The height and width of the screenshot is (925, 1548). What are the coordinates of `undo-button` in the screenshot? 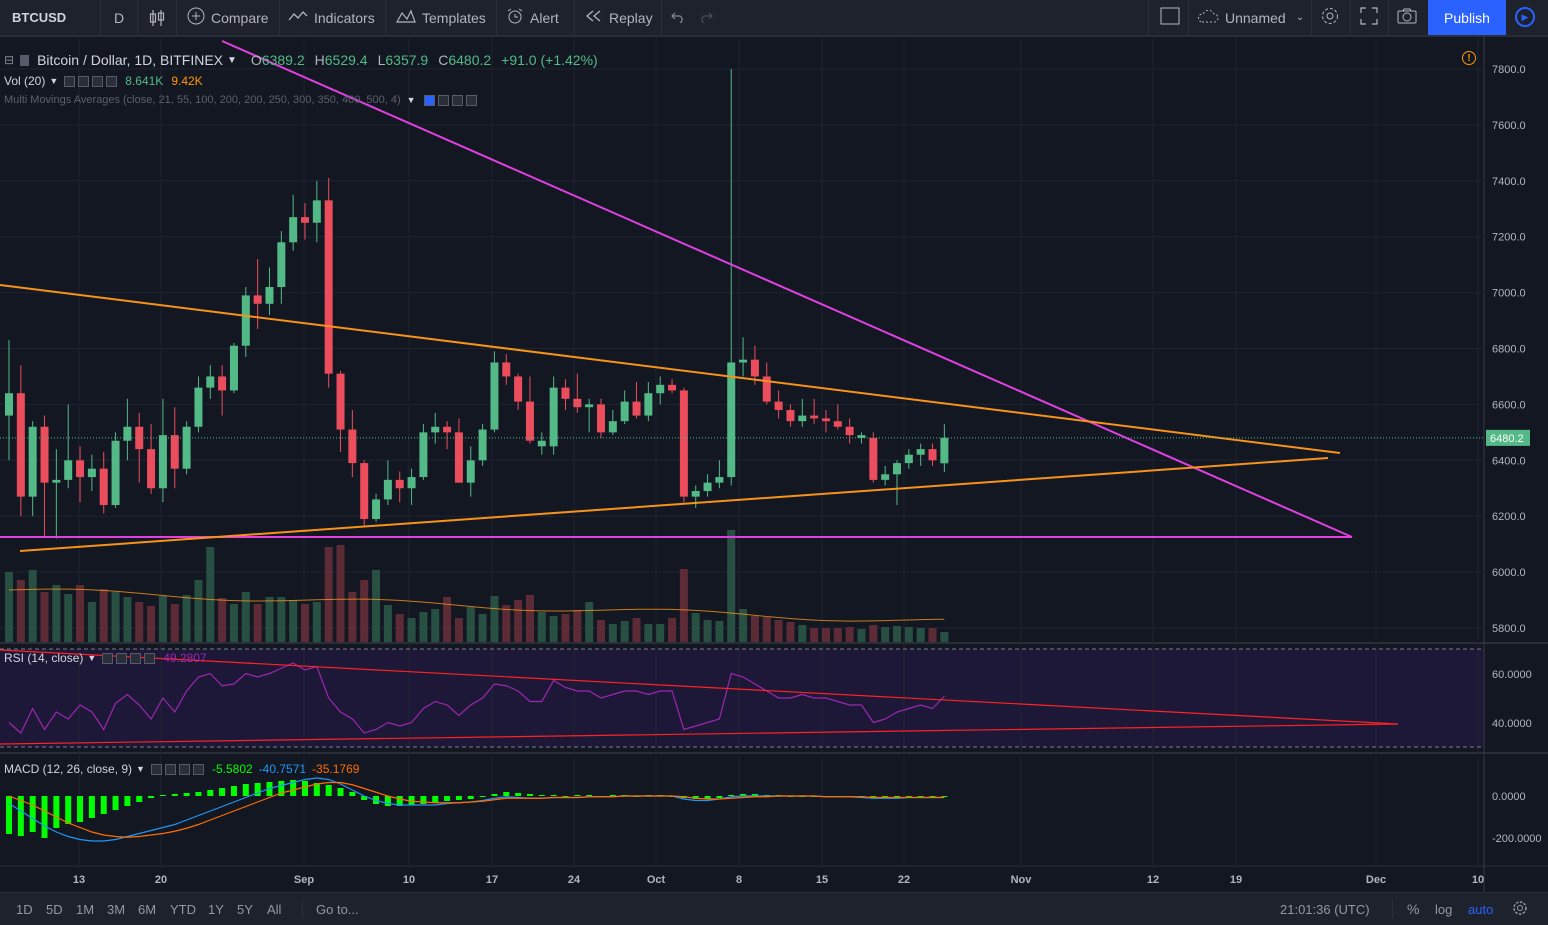 It's located at (678, 17).